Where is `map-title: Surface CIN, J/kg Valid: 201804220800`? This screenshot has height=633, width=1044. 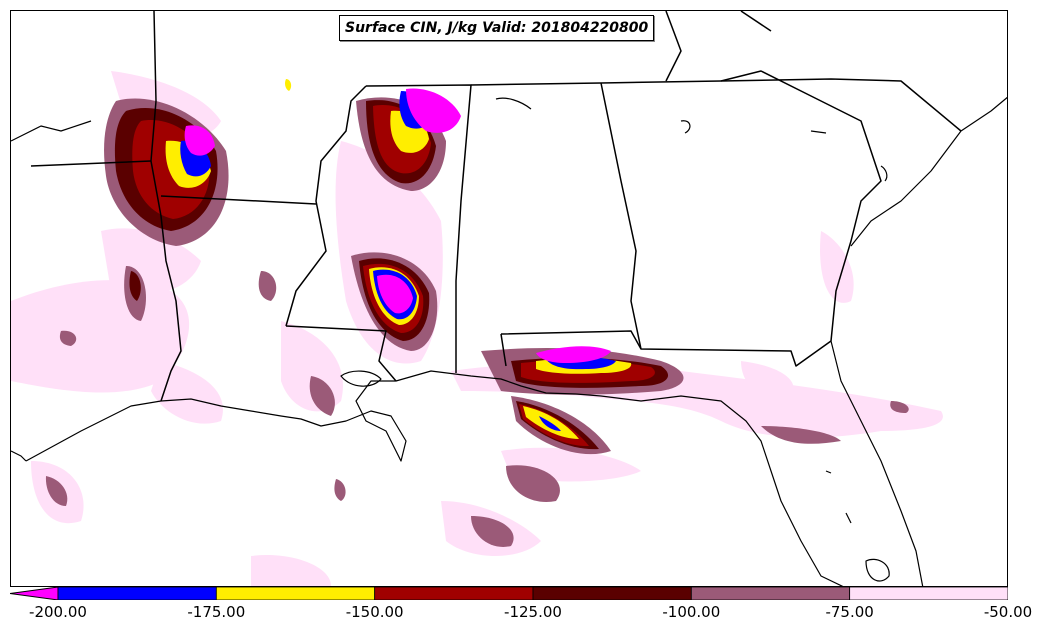
map-title: Surface CIN, J/kg Valid: 201804220800 is located at coordinates (497, 28).